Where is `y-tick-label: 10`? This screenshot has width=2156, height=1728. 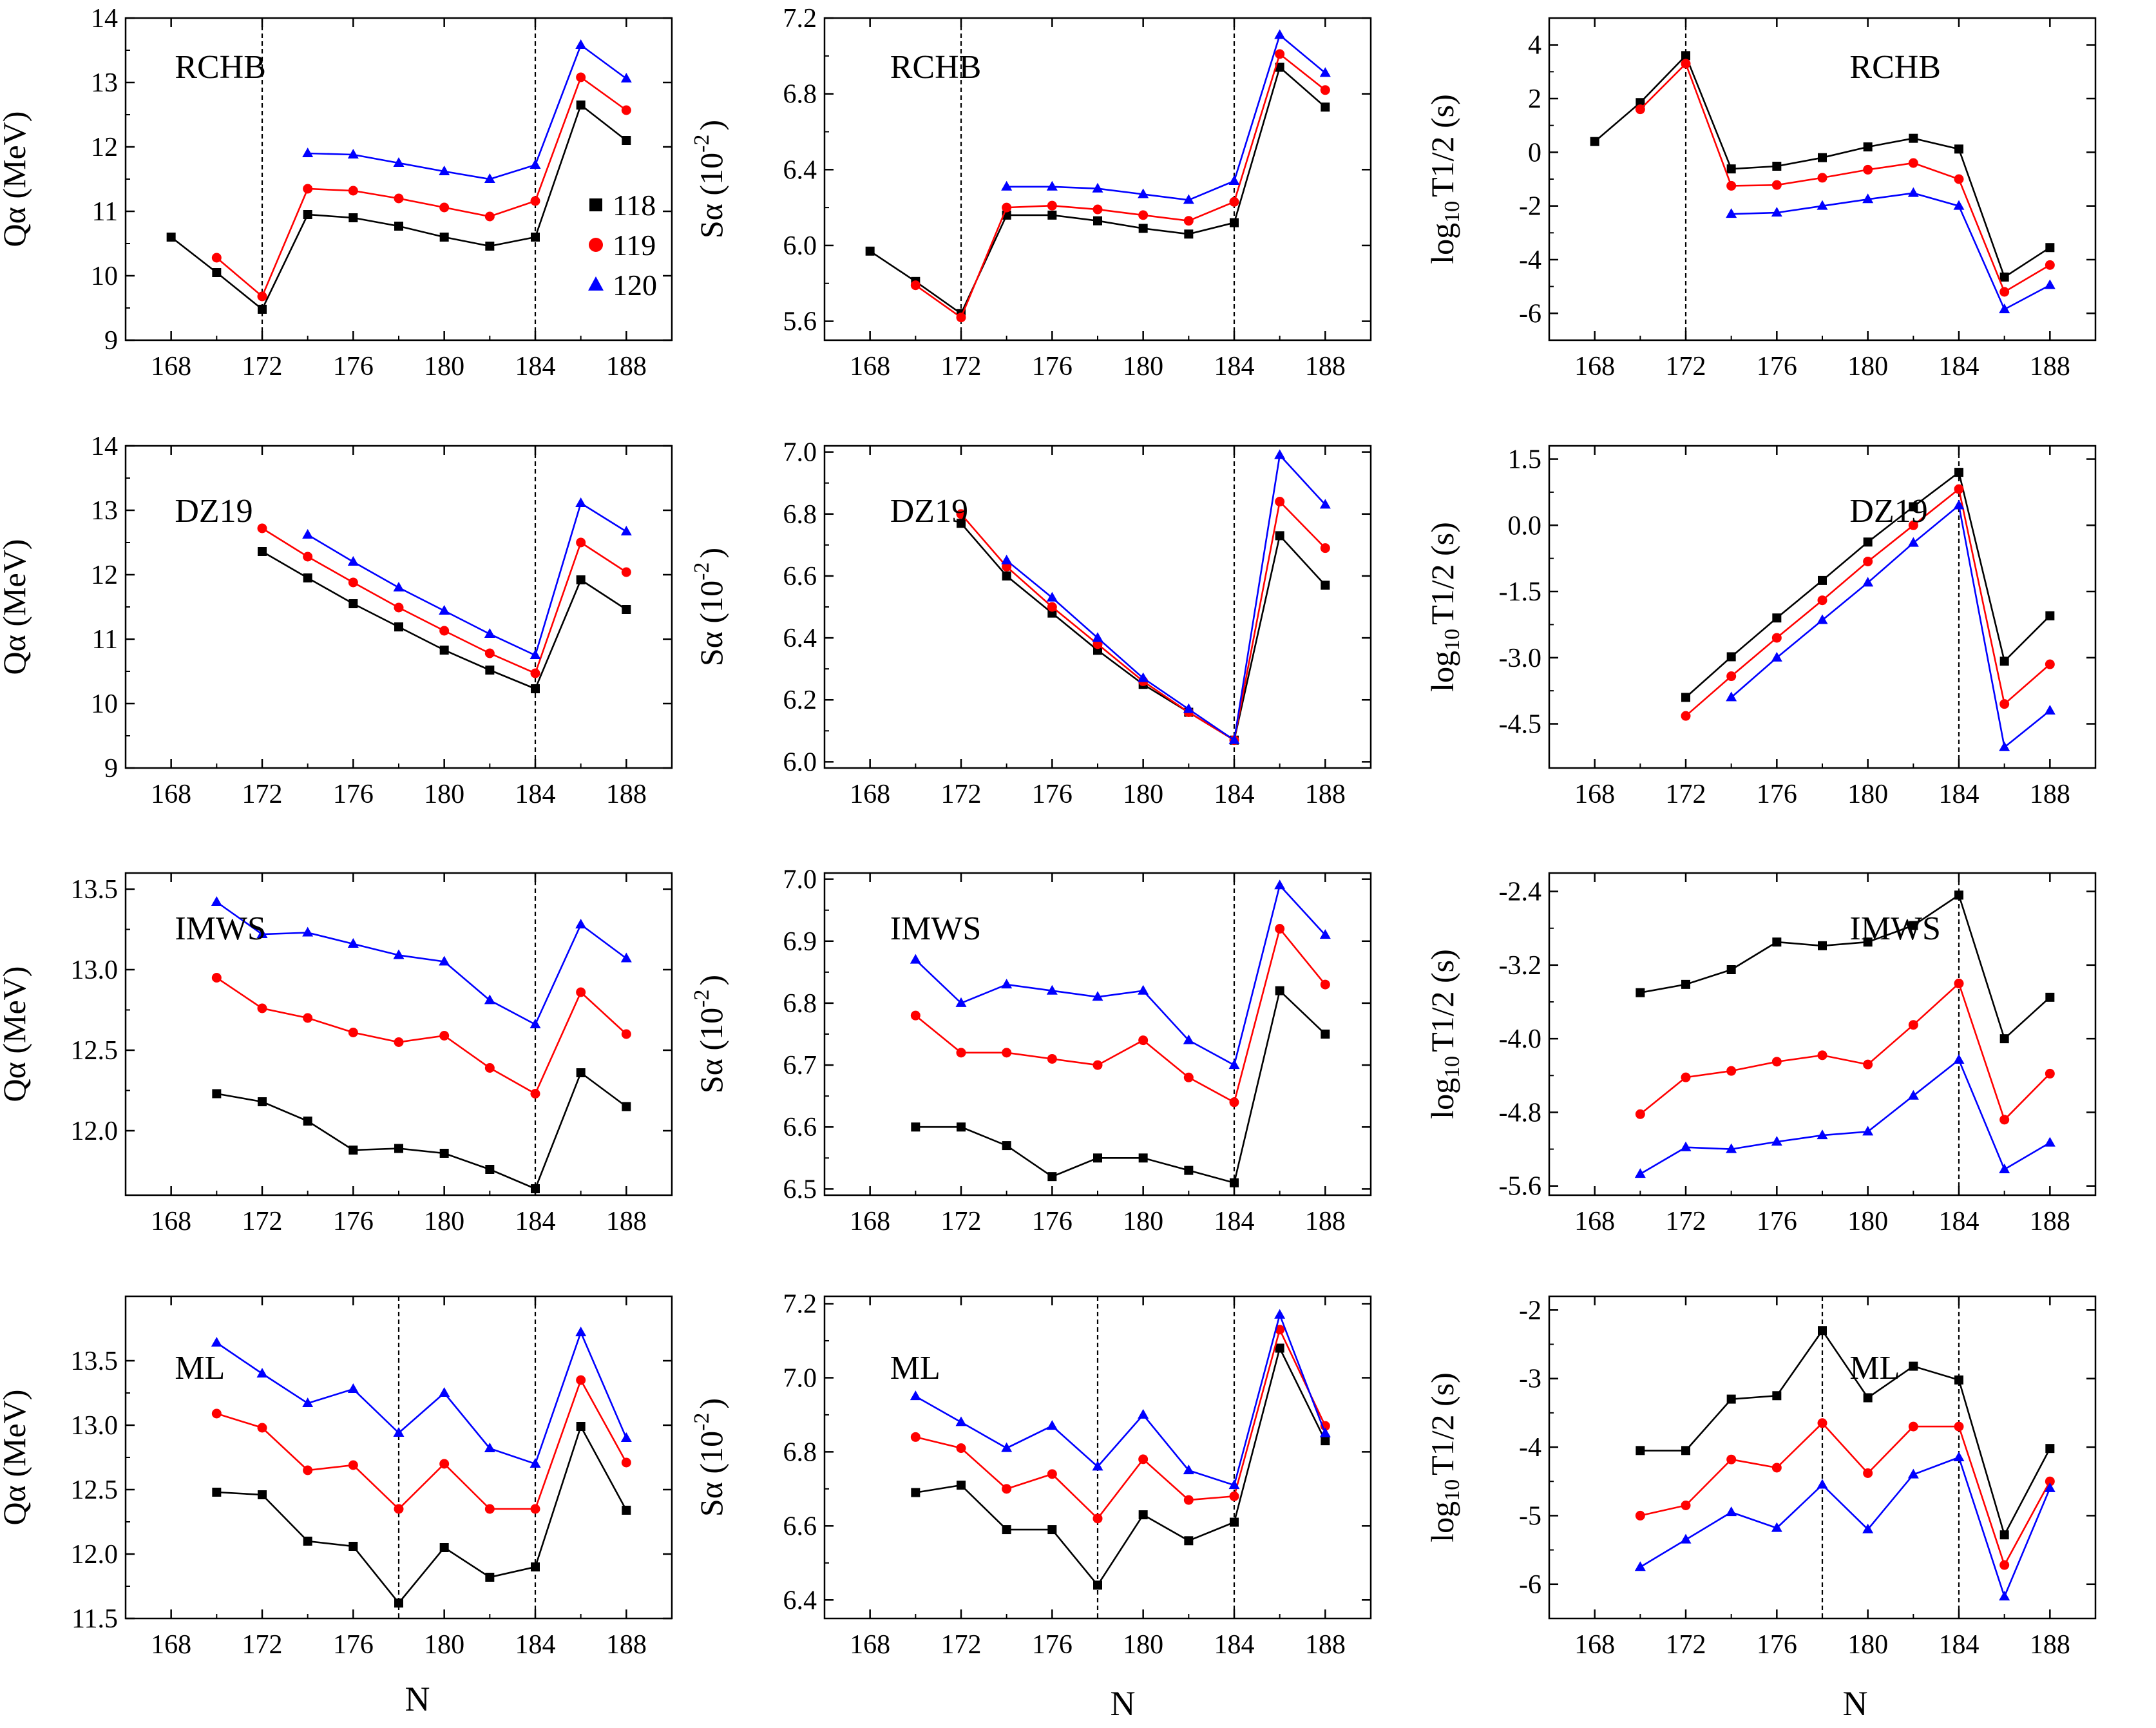
y-tick-label: 10 is located at coordinates (104, 276).